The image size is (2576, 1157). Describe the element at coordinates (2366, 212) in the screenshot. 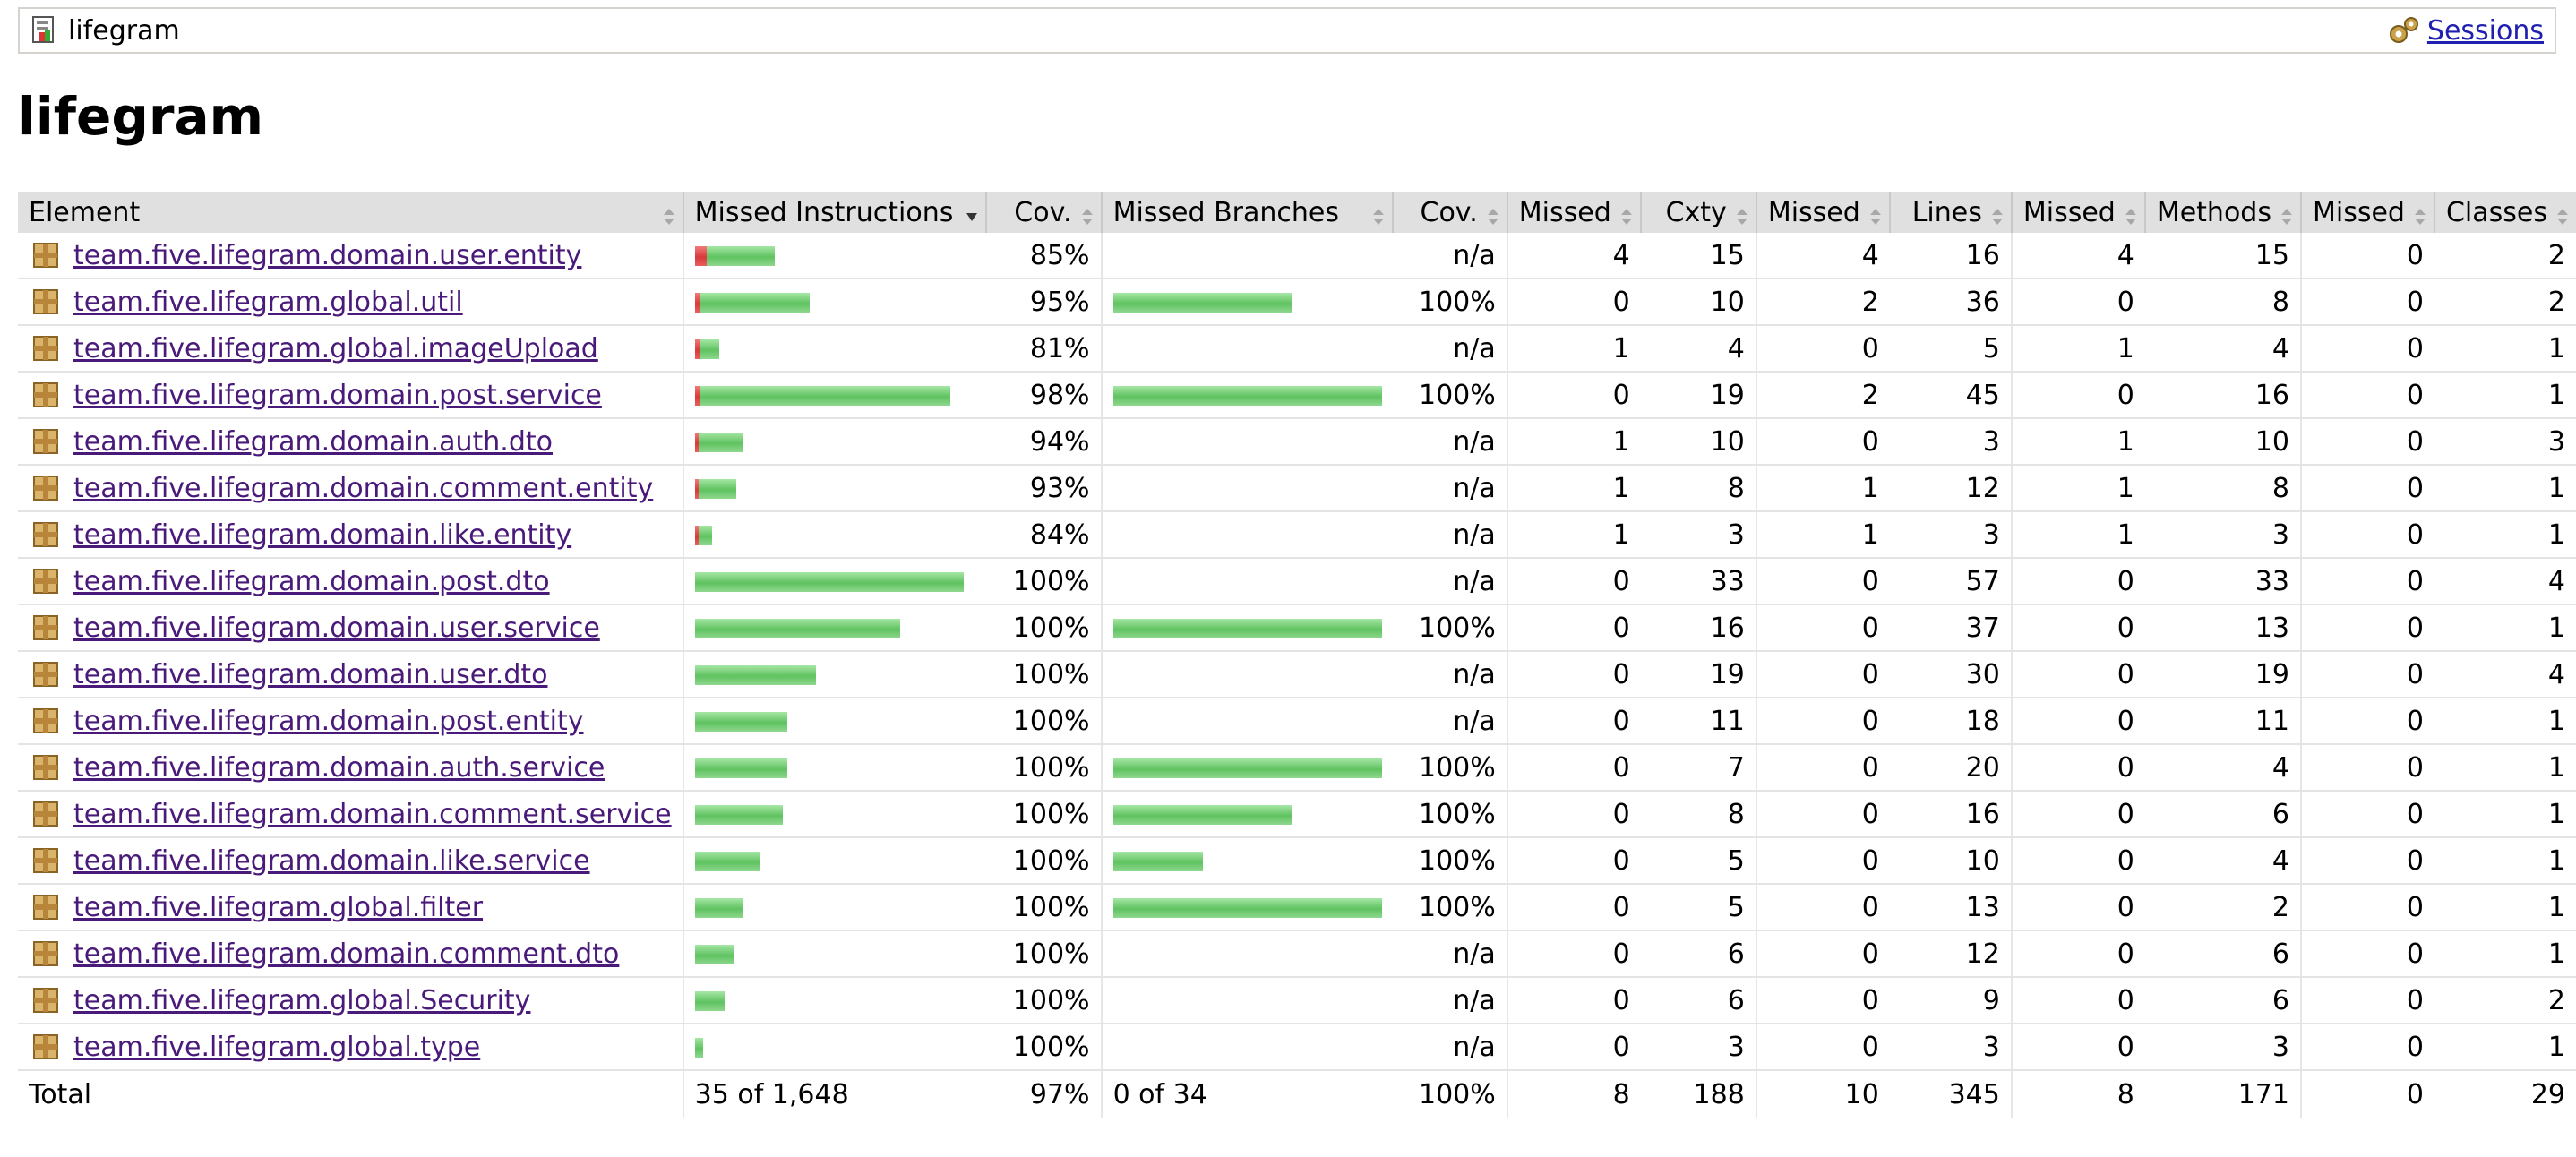

I see `header-missed-classes: Missed` at that location.